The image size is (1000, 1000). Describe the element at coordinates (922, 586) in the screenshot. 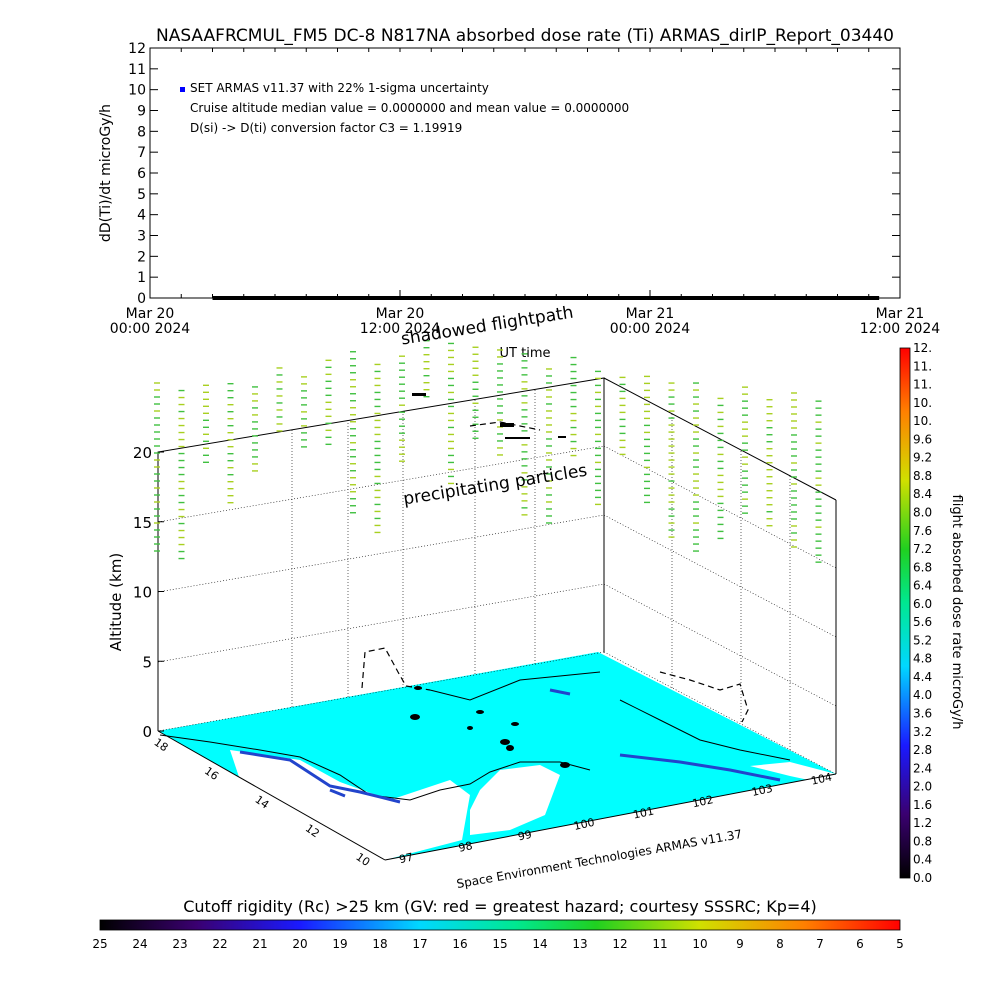

I see `colorbar-tick-label: 6.4` at that location.